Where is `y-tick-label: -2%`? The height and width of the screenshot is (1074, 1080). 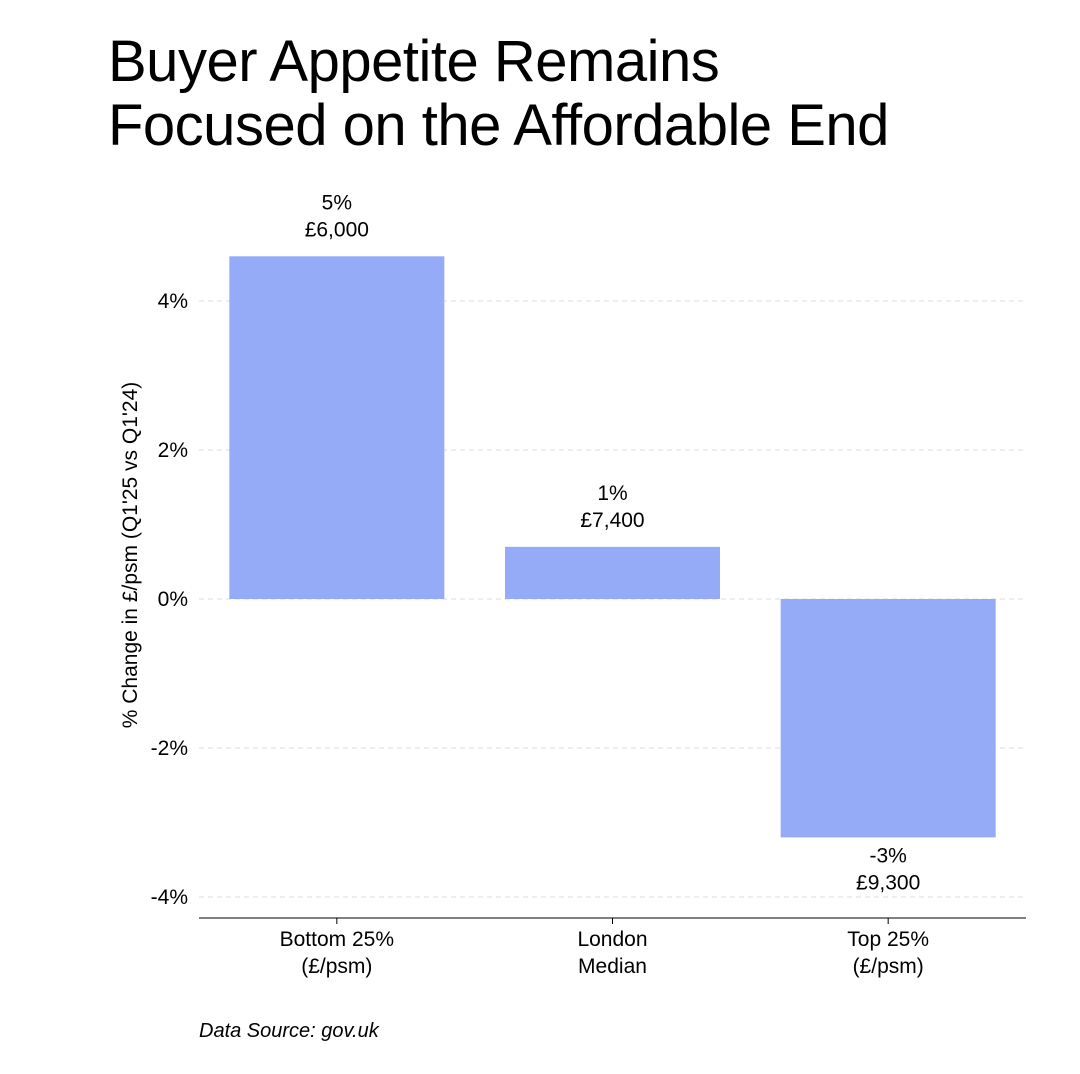
y-tick-label: -2% is located at coordinates (169, 748).